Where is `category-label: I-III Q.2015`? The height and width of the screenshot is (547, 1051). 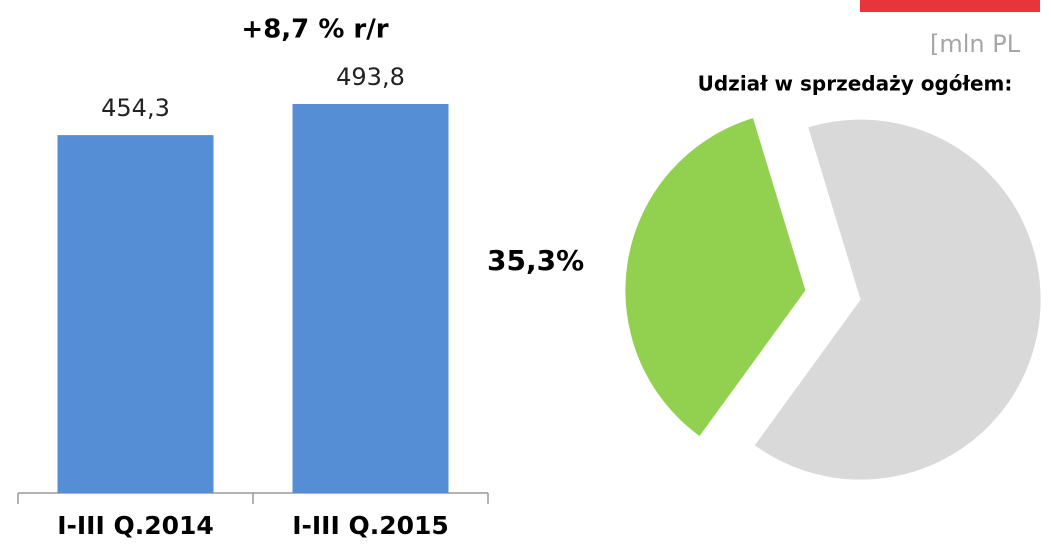 category-label: I-III Q.2015 is located at coordinates (370, 525).